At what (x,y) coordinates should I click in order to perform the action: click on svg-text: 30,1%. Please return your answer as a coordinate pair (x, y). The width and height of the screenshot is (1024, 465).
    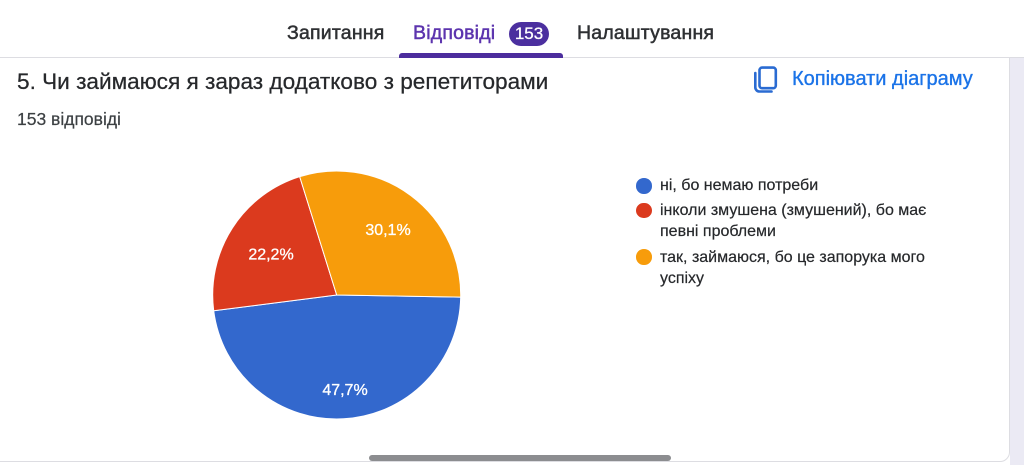
    Looking at the image, I should click on (387, 230).